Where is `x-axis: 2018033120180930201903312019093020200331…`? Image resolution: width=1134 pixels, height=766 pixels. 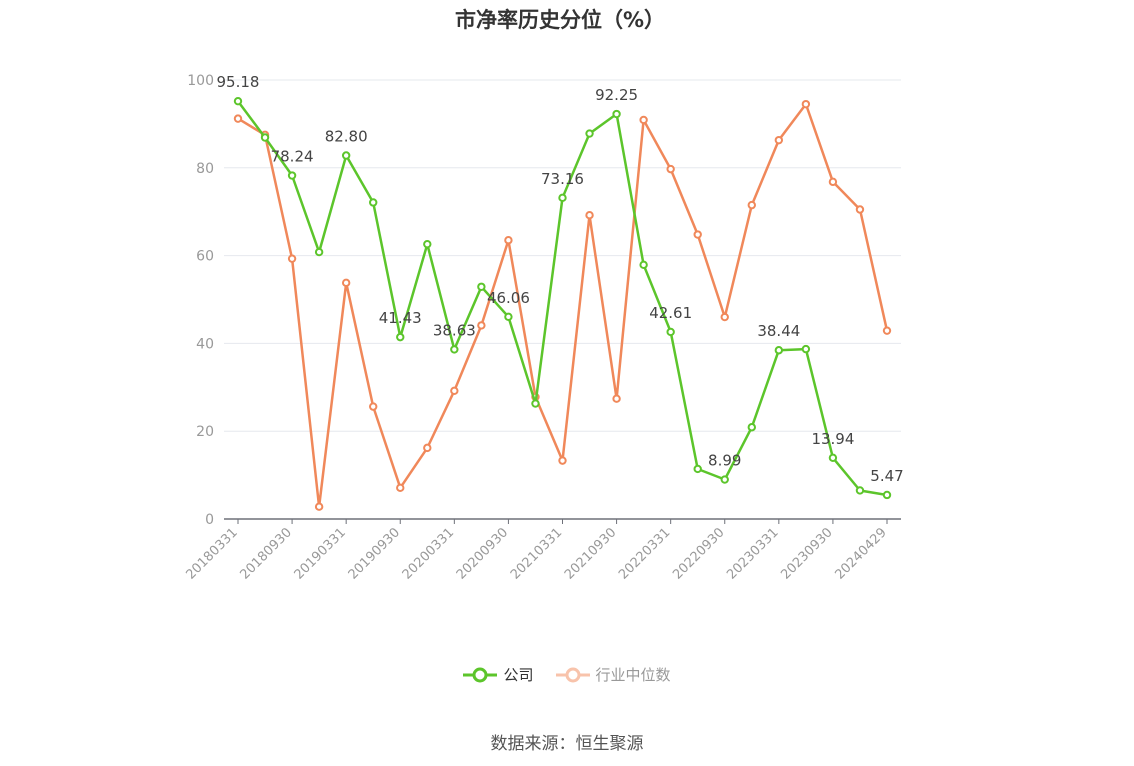
x-axis: 2018033120180930201903312019093020200331… is located at coordinates (542, 550).